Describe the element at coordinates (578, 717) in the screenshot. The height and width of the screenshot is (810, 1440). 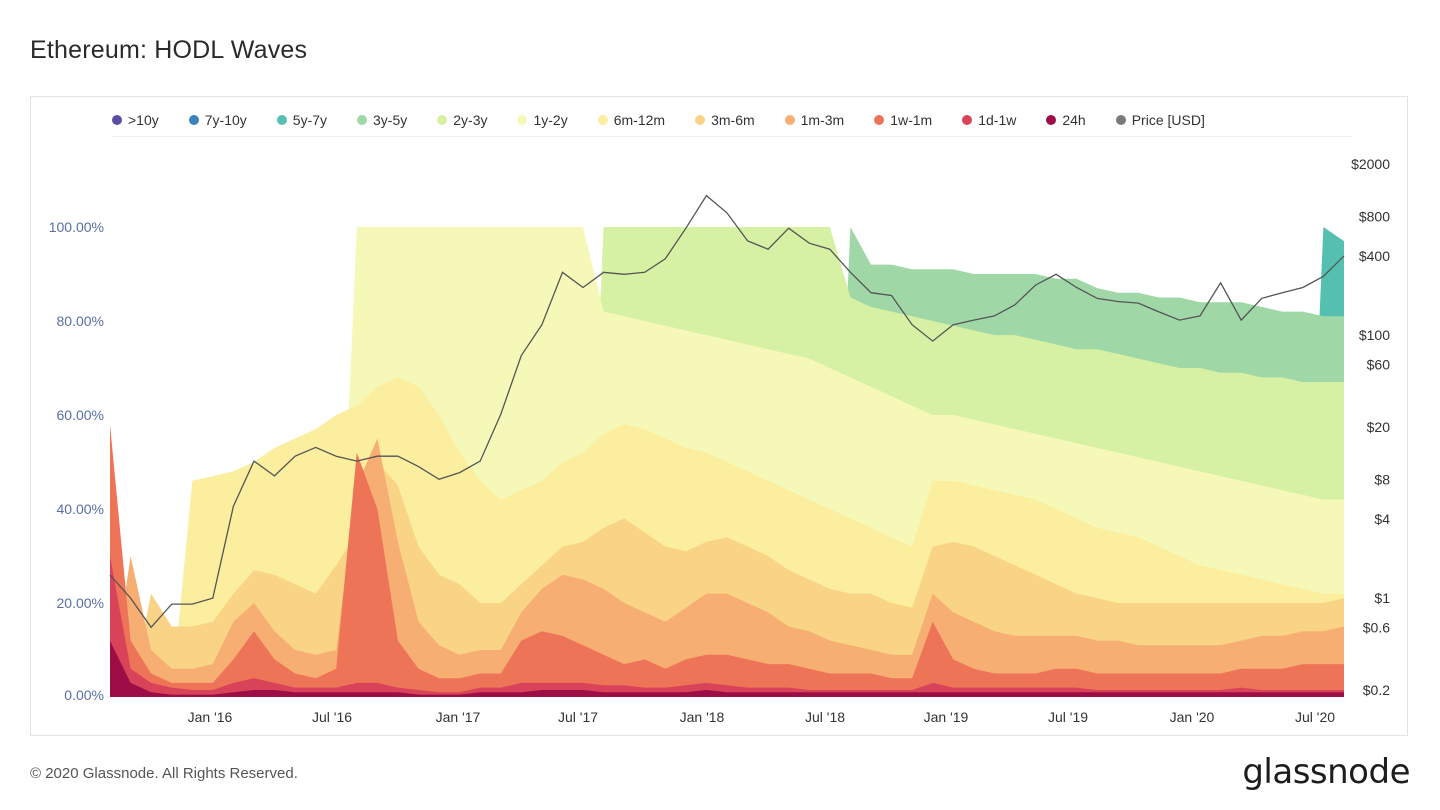
I see `x-tick: Jul '17` at that location.